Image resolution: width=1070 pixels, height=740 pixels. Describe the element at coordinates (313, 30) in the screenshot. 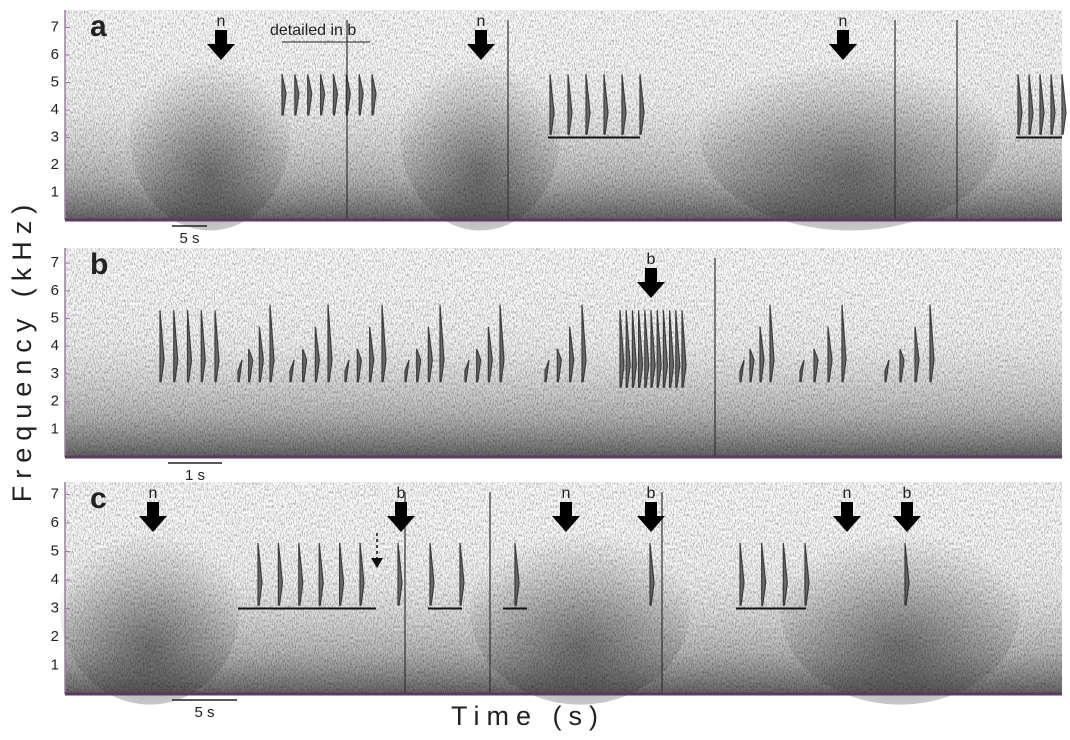

I see `note: detailed in b` at that location.